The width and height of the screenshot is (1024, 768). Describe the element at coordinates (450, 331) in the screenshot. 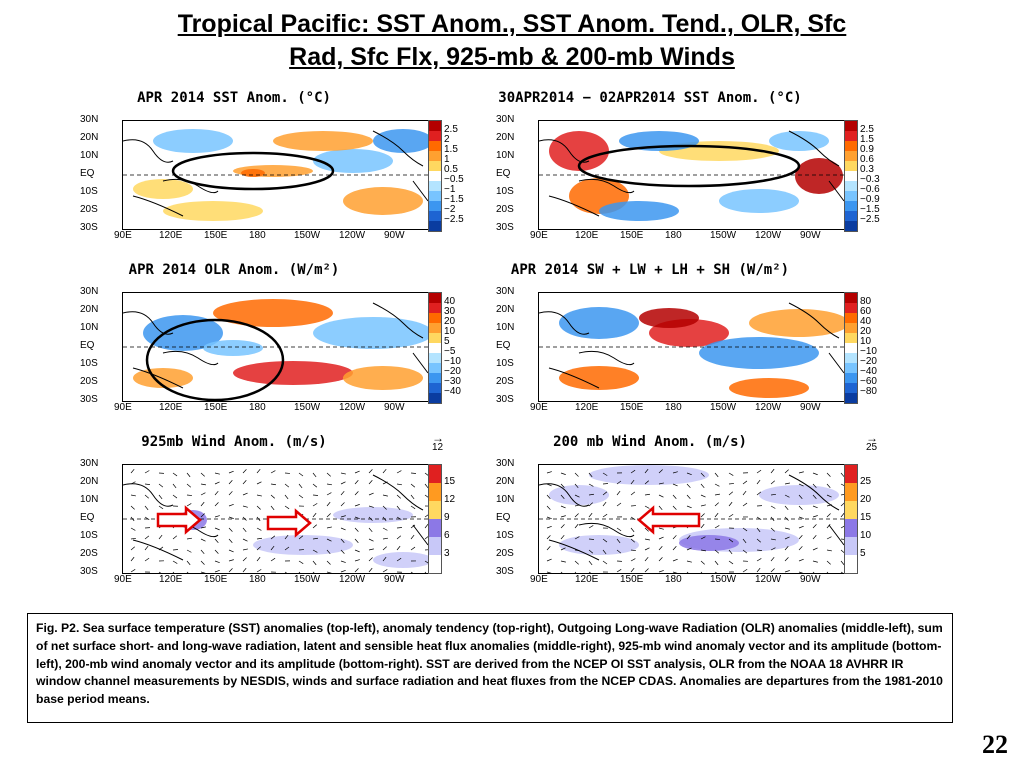

I see `colorbar-label: 10` at that location.